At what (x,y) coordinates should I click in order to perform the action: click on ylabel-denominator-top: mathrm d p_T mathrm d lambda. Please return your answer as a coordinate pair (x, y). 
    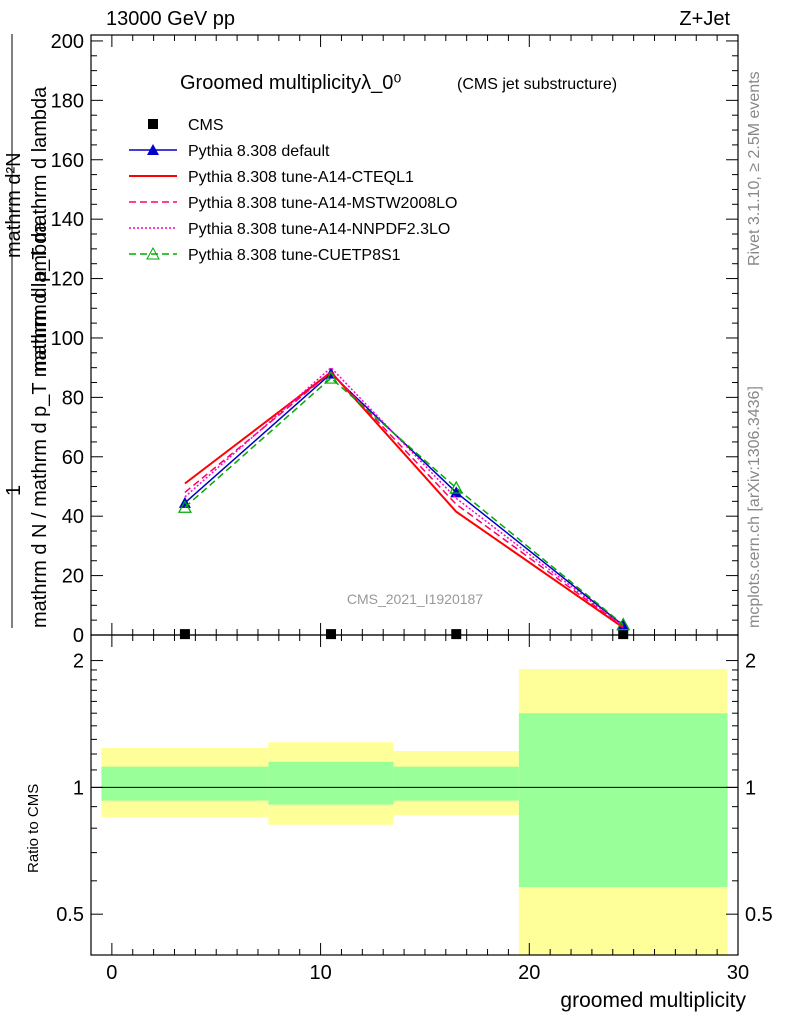
    Looking at the image, I should click on (40, 229).